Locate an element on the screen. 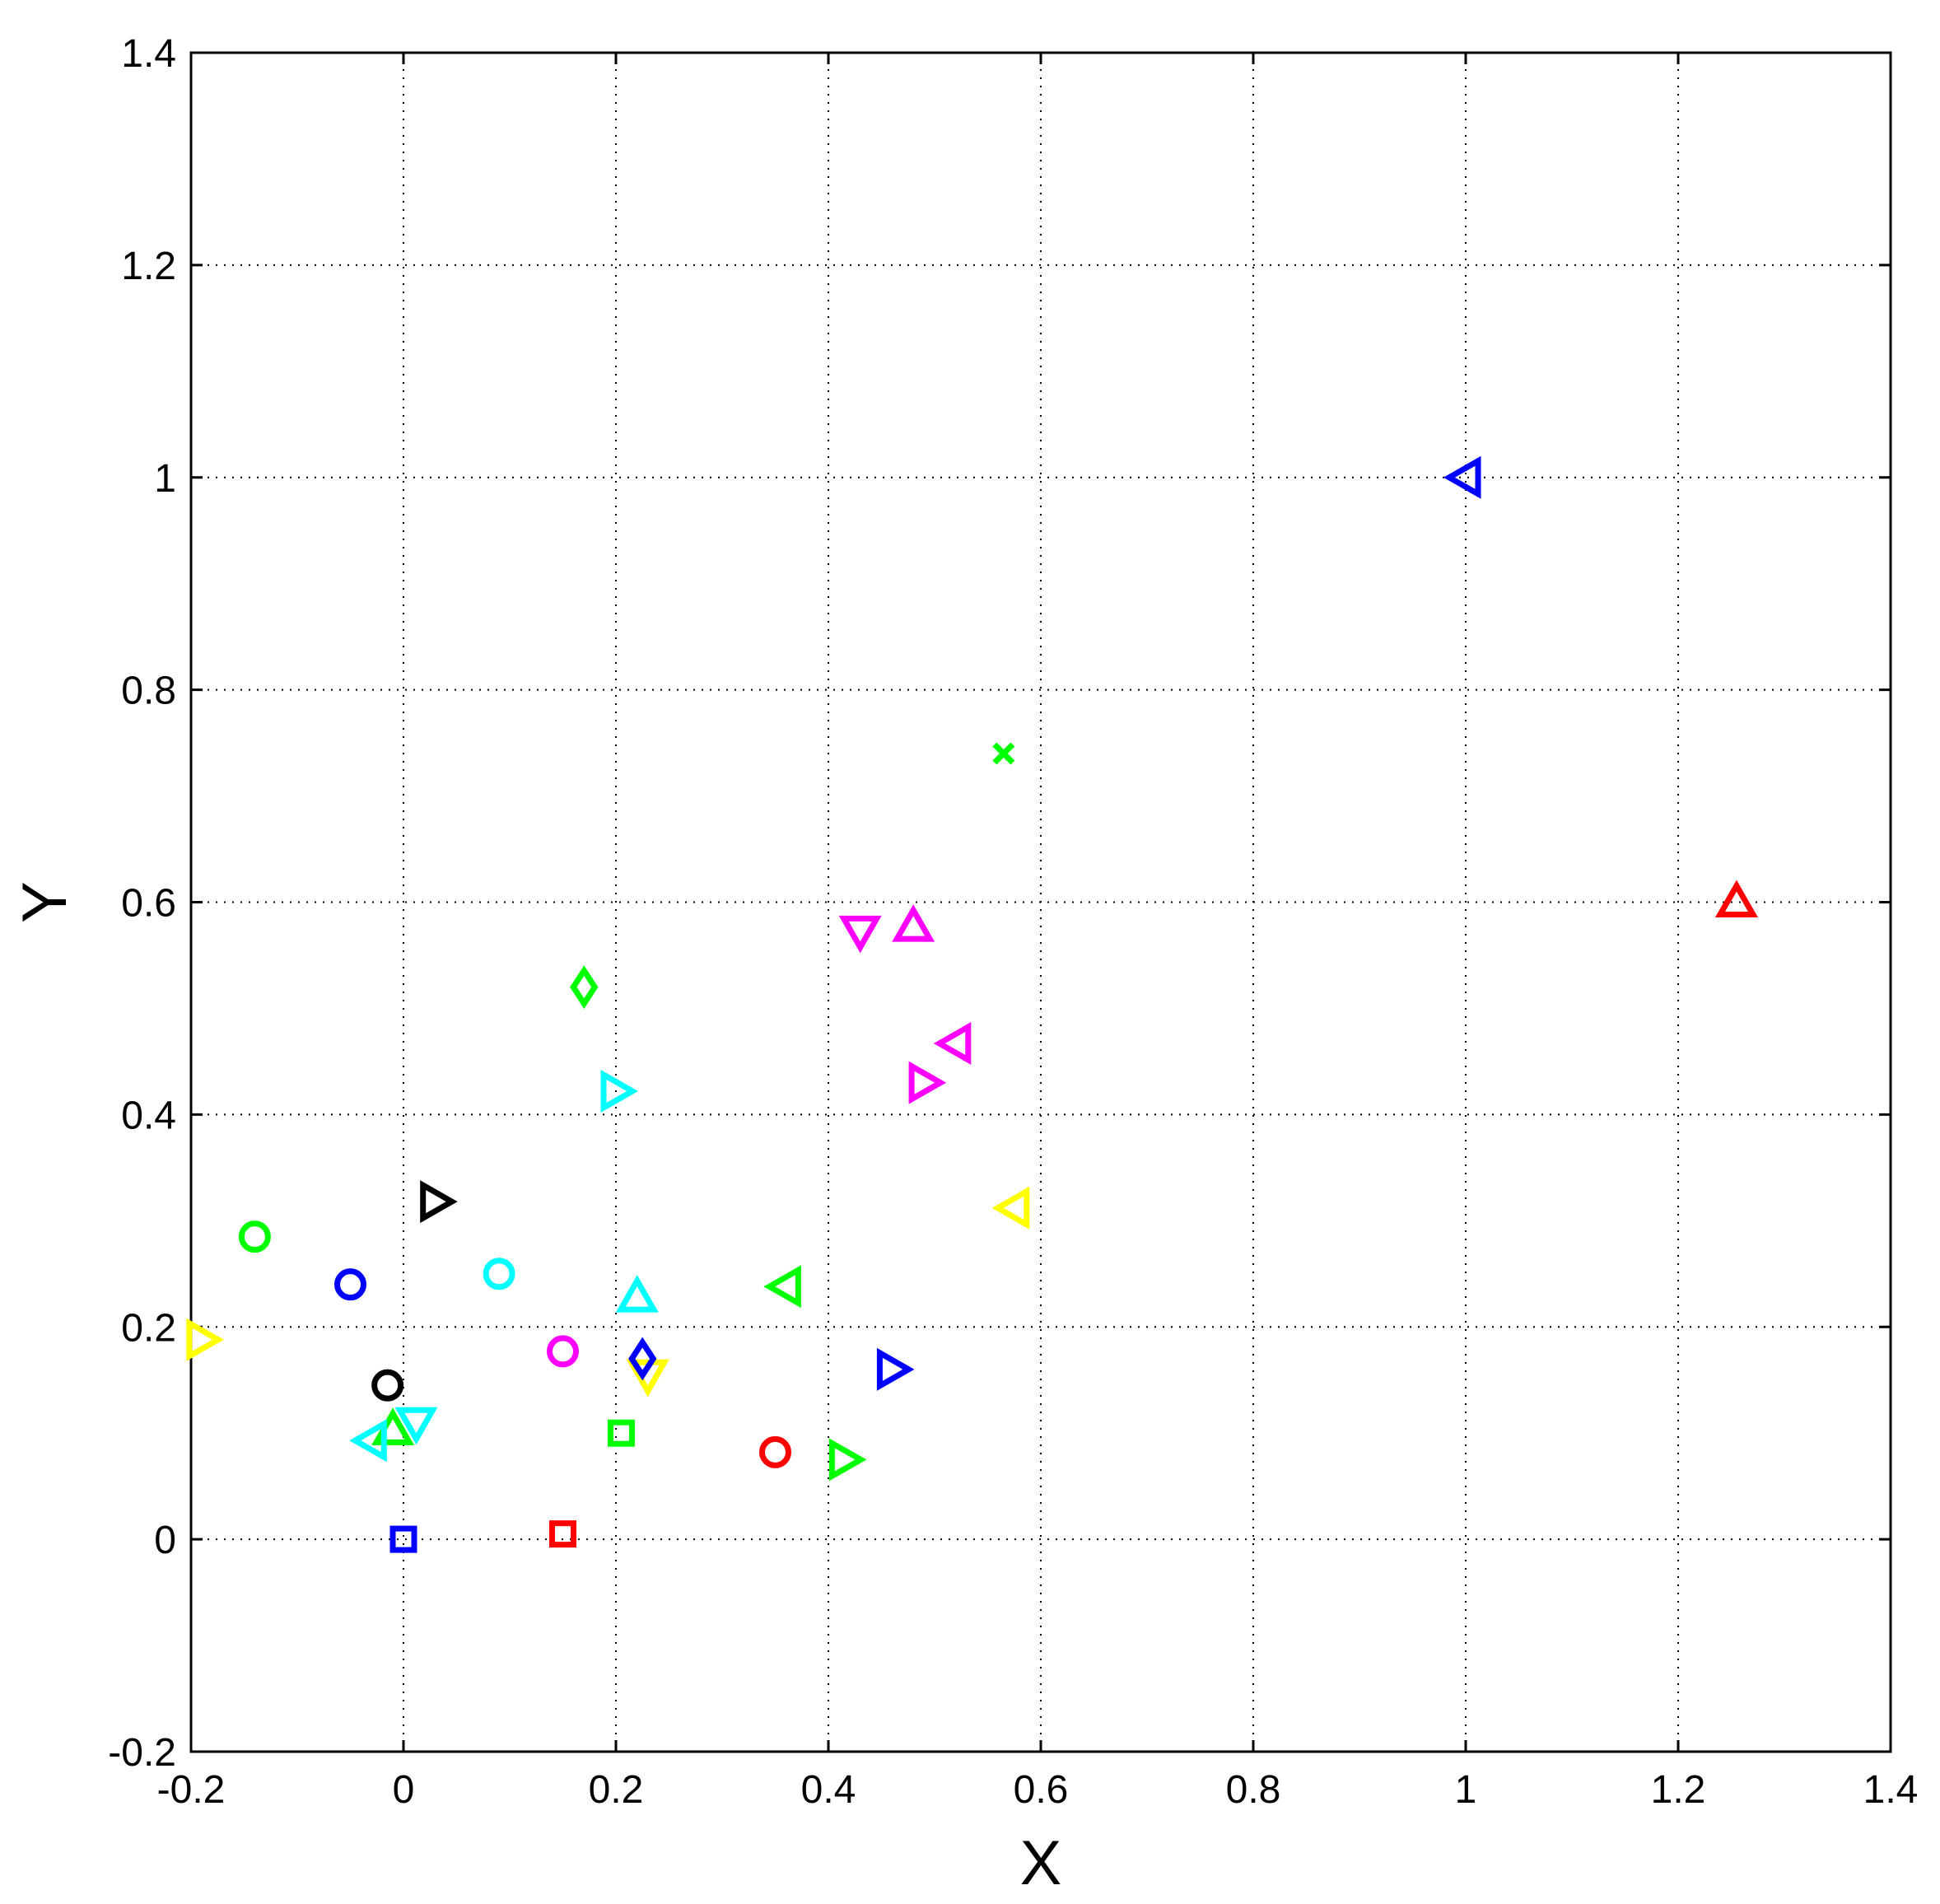  x-tick-label: -0.2 is located at coordinates (191, 1790).